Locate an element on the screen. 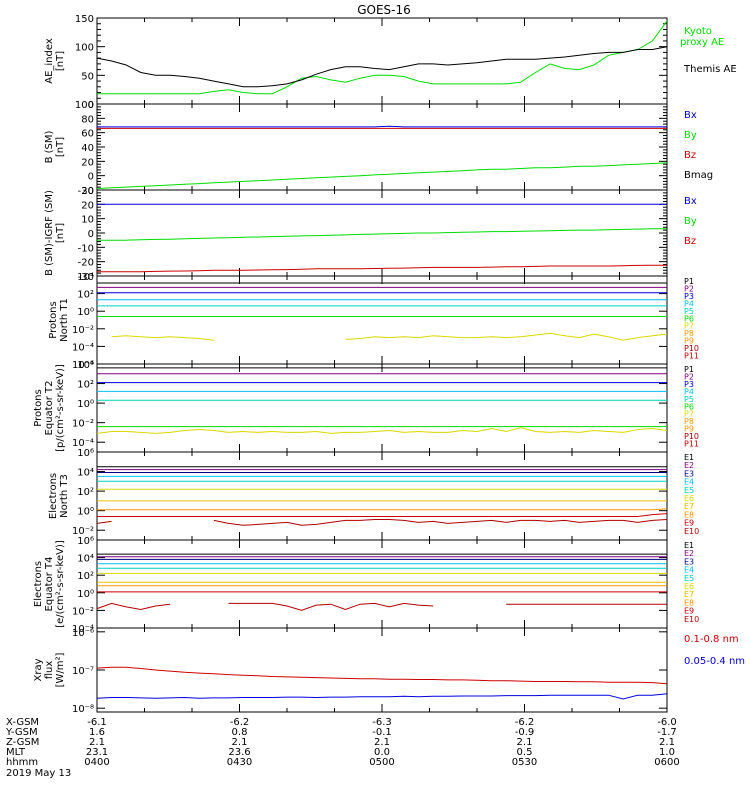  legend-label: 0.05-0.4 nm is located at coordinates (714, 661).